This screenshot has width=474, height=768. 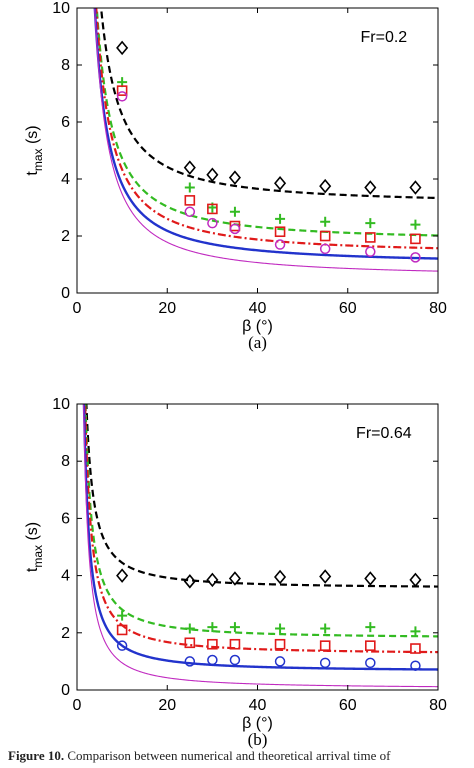 I want to click on panel-a-annotation: Fr=0.2, so click(x=384, y=37).